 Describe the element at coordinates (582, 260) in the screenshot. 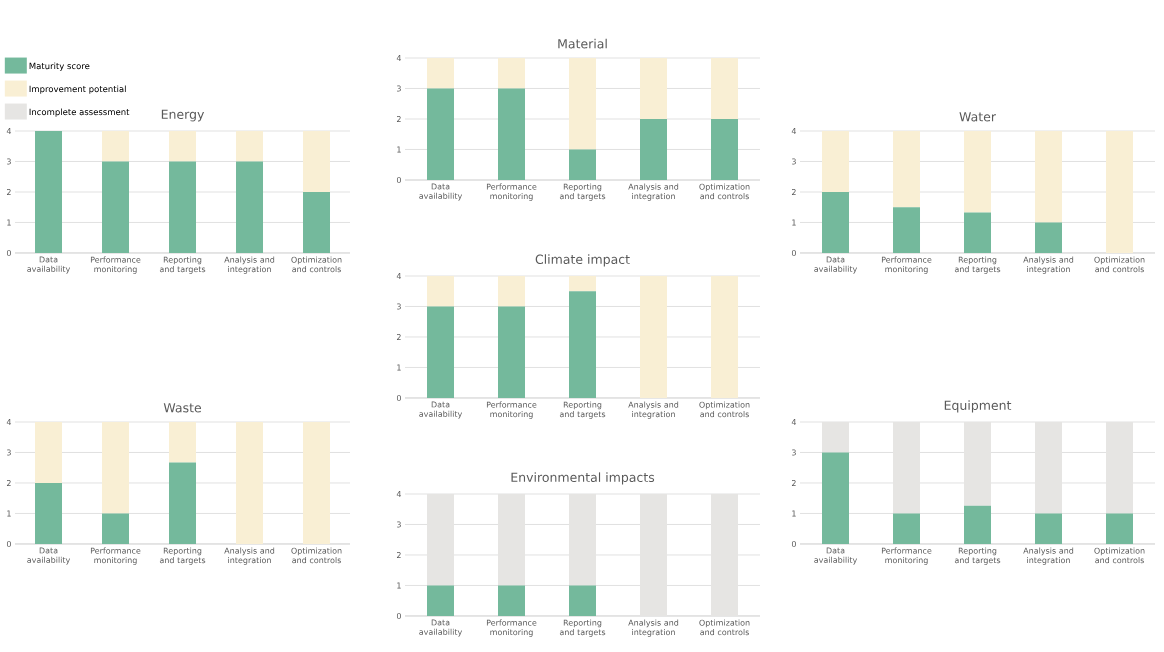

I see `chart-title: Climate impact` at that location.